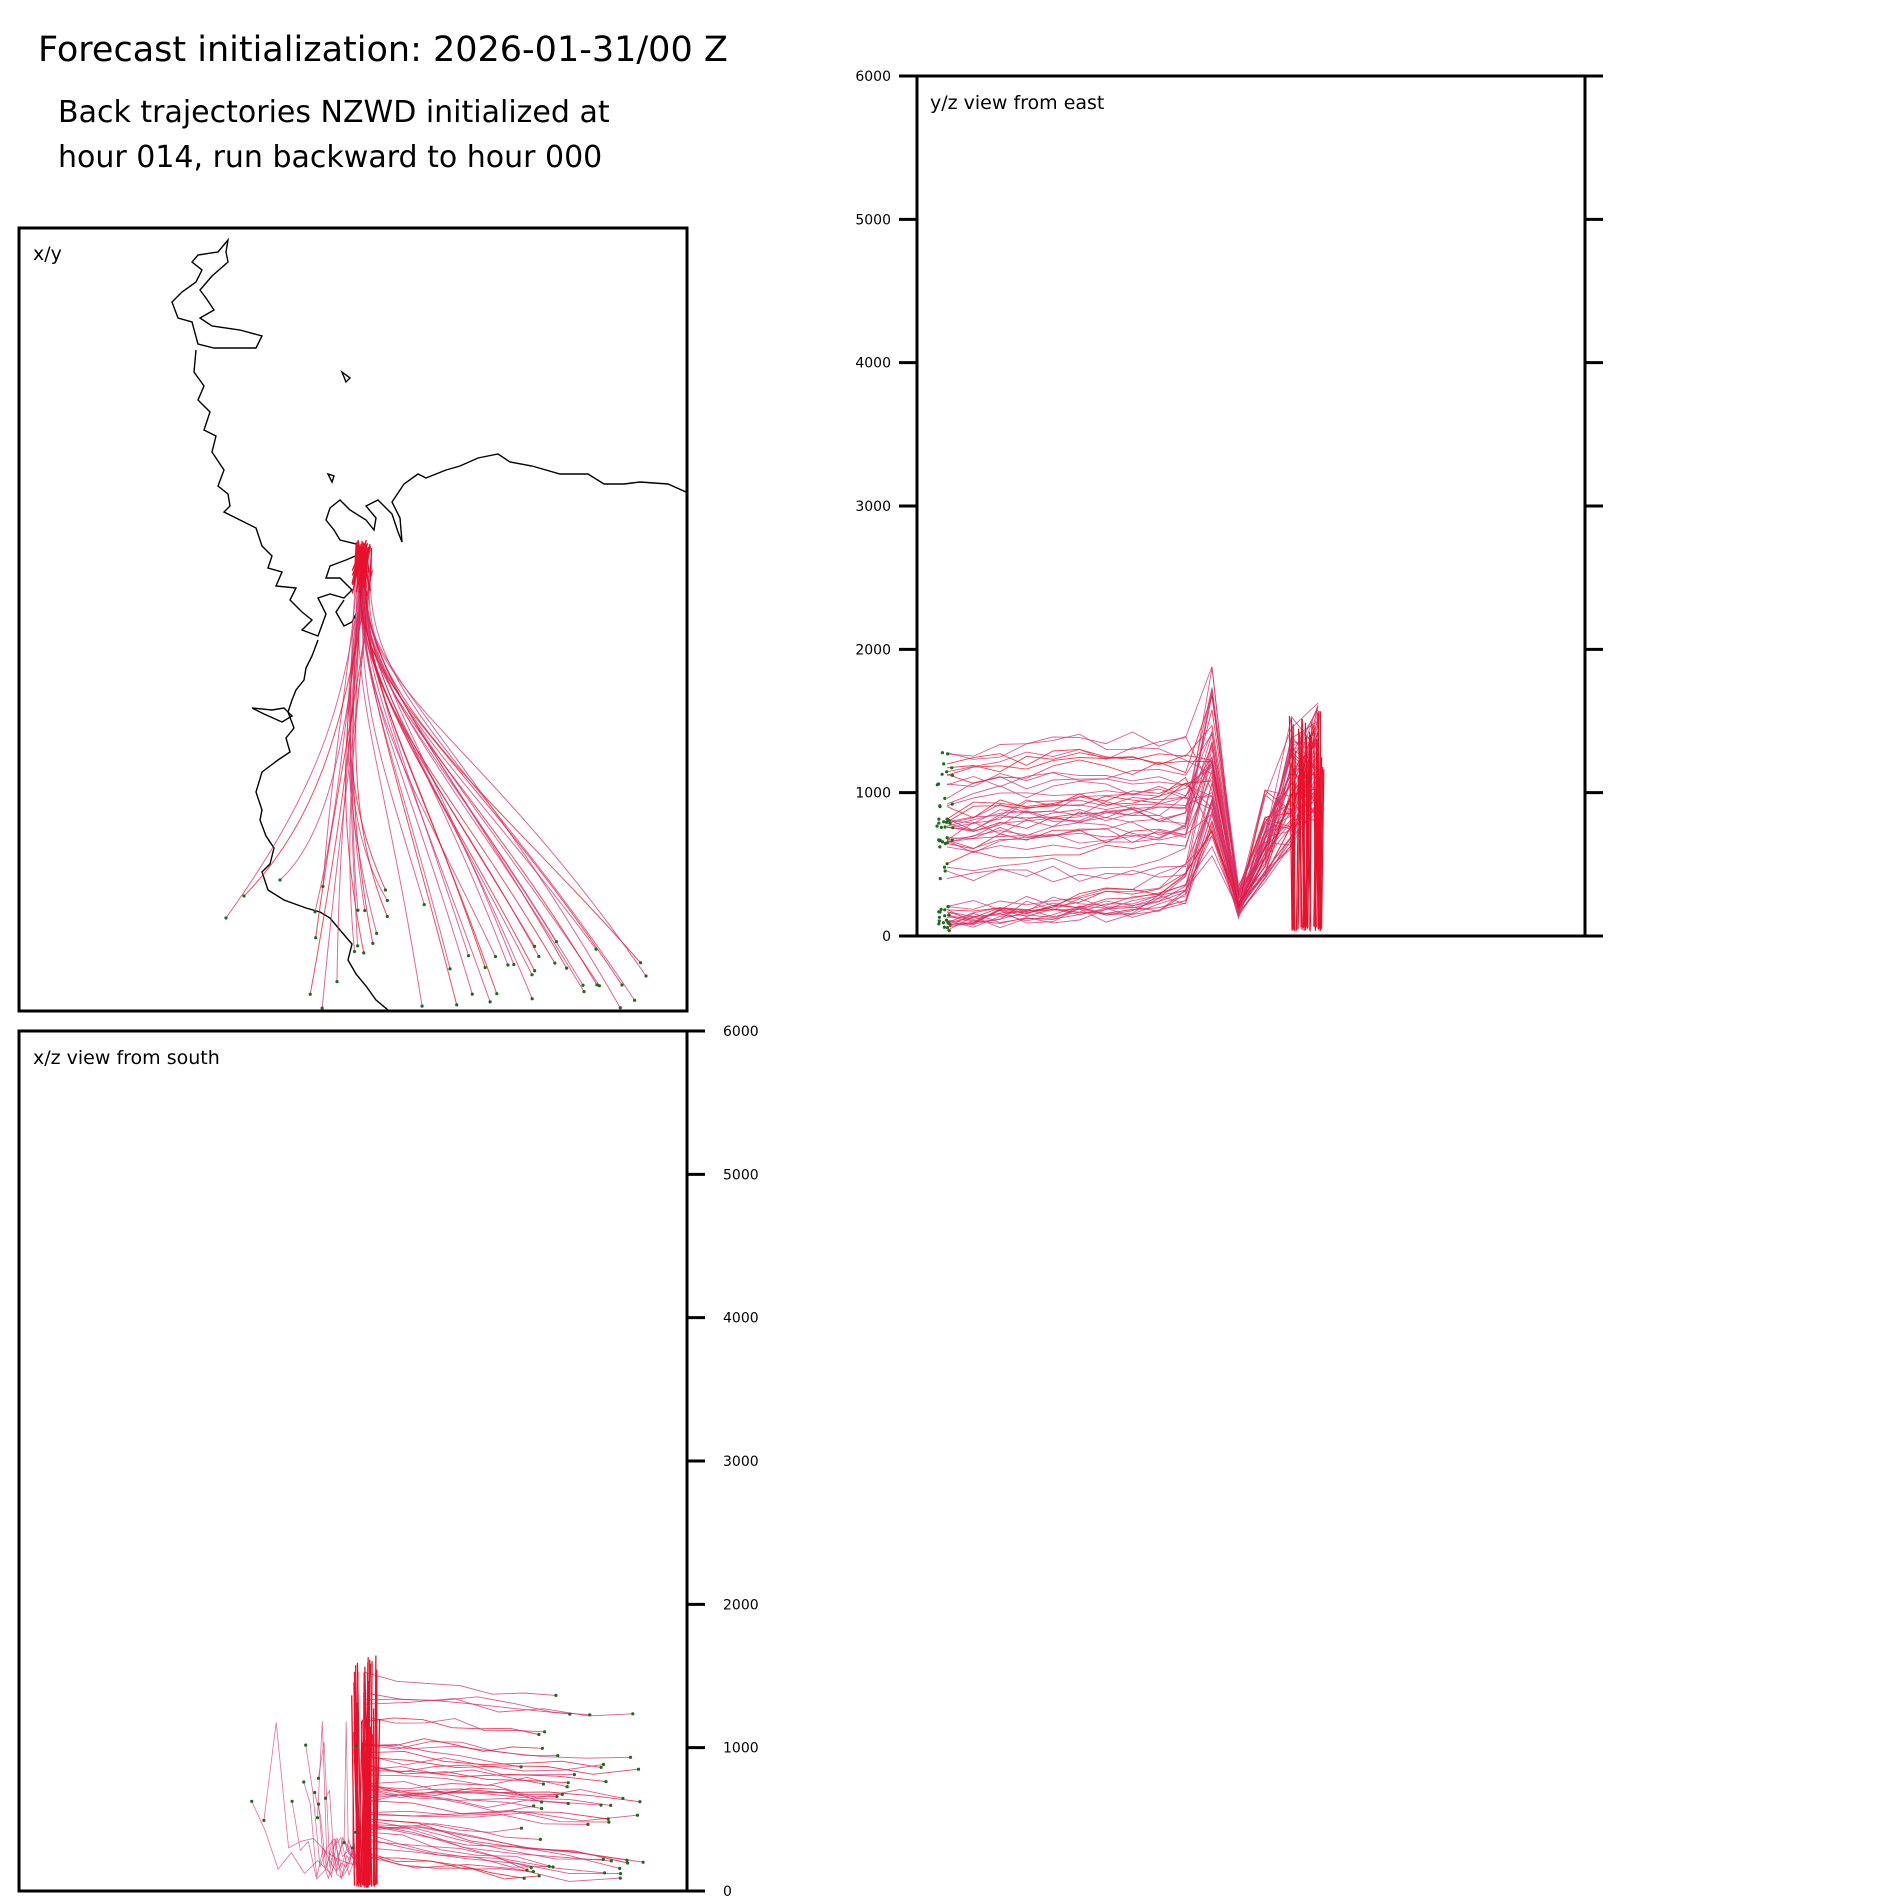  What do you see at coordinates (47, 254) in the screenshot?
I see `xy-panel-label: x/y` at bounding box center [47, 254].